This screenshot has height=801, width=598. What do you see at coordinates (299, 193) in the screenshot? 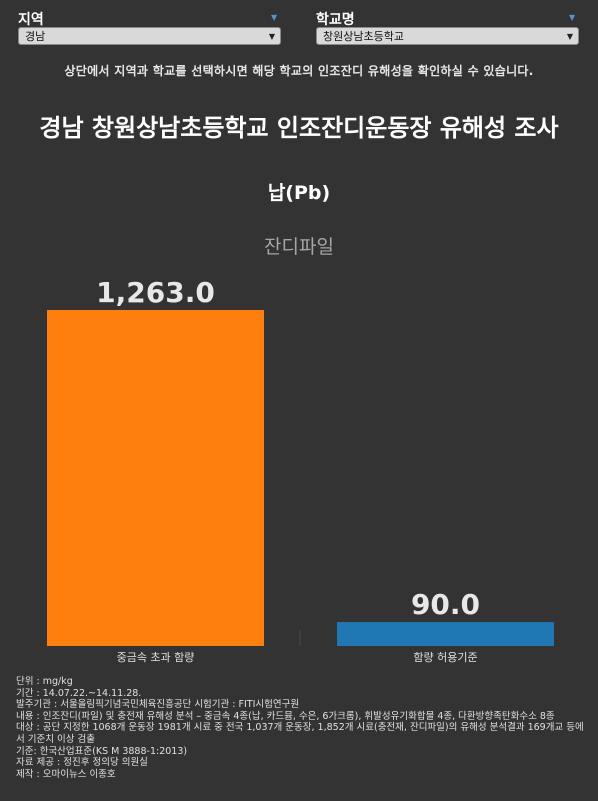
I see `chart-subtitle: 납(Pb)` at bounding box center [299, 193].